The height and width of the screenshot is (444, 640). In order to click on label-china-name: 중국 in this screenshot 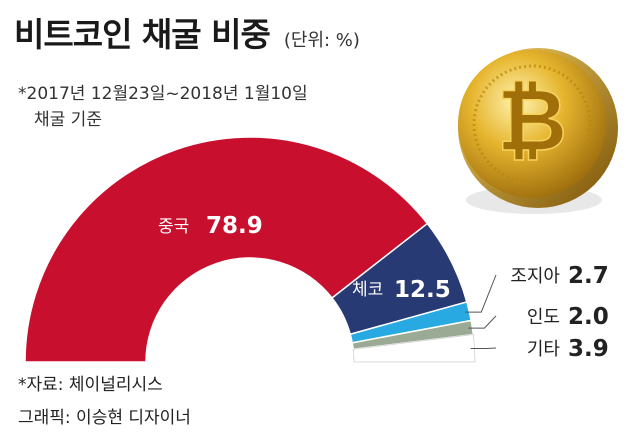, I will do `click(173, 227)`.